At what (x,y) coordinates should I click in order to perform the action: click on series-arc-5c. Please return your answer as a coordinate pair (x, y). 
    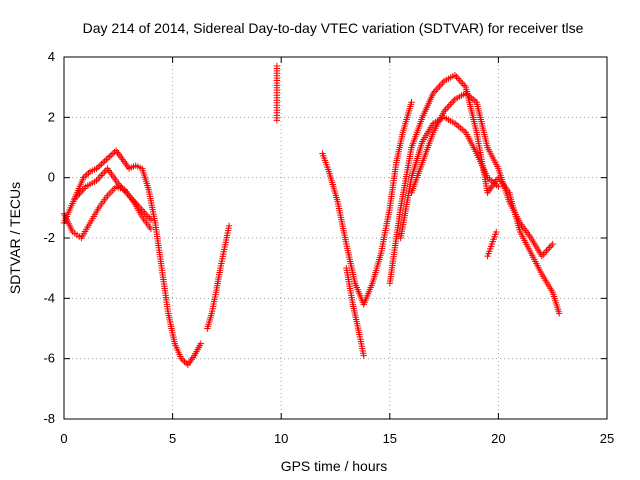
    Looking at the image, I should click on (482, 175).